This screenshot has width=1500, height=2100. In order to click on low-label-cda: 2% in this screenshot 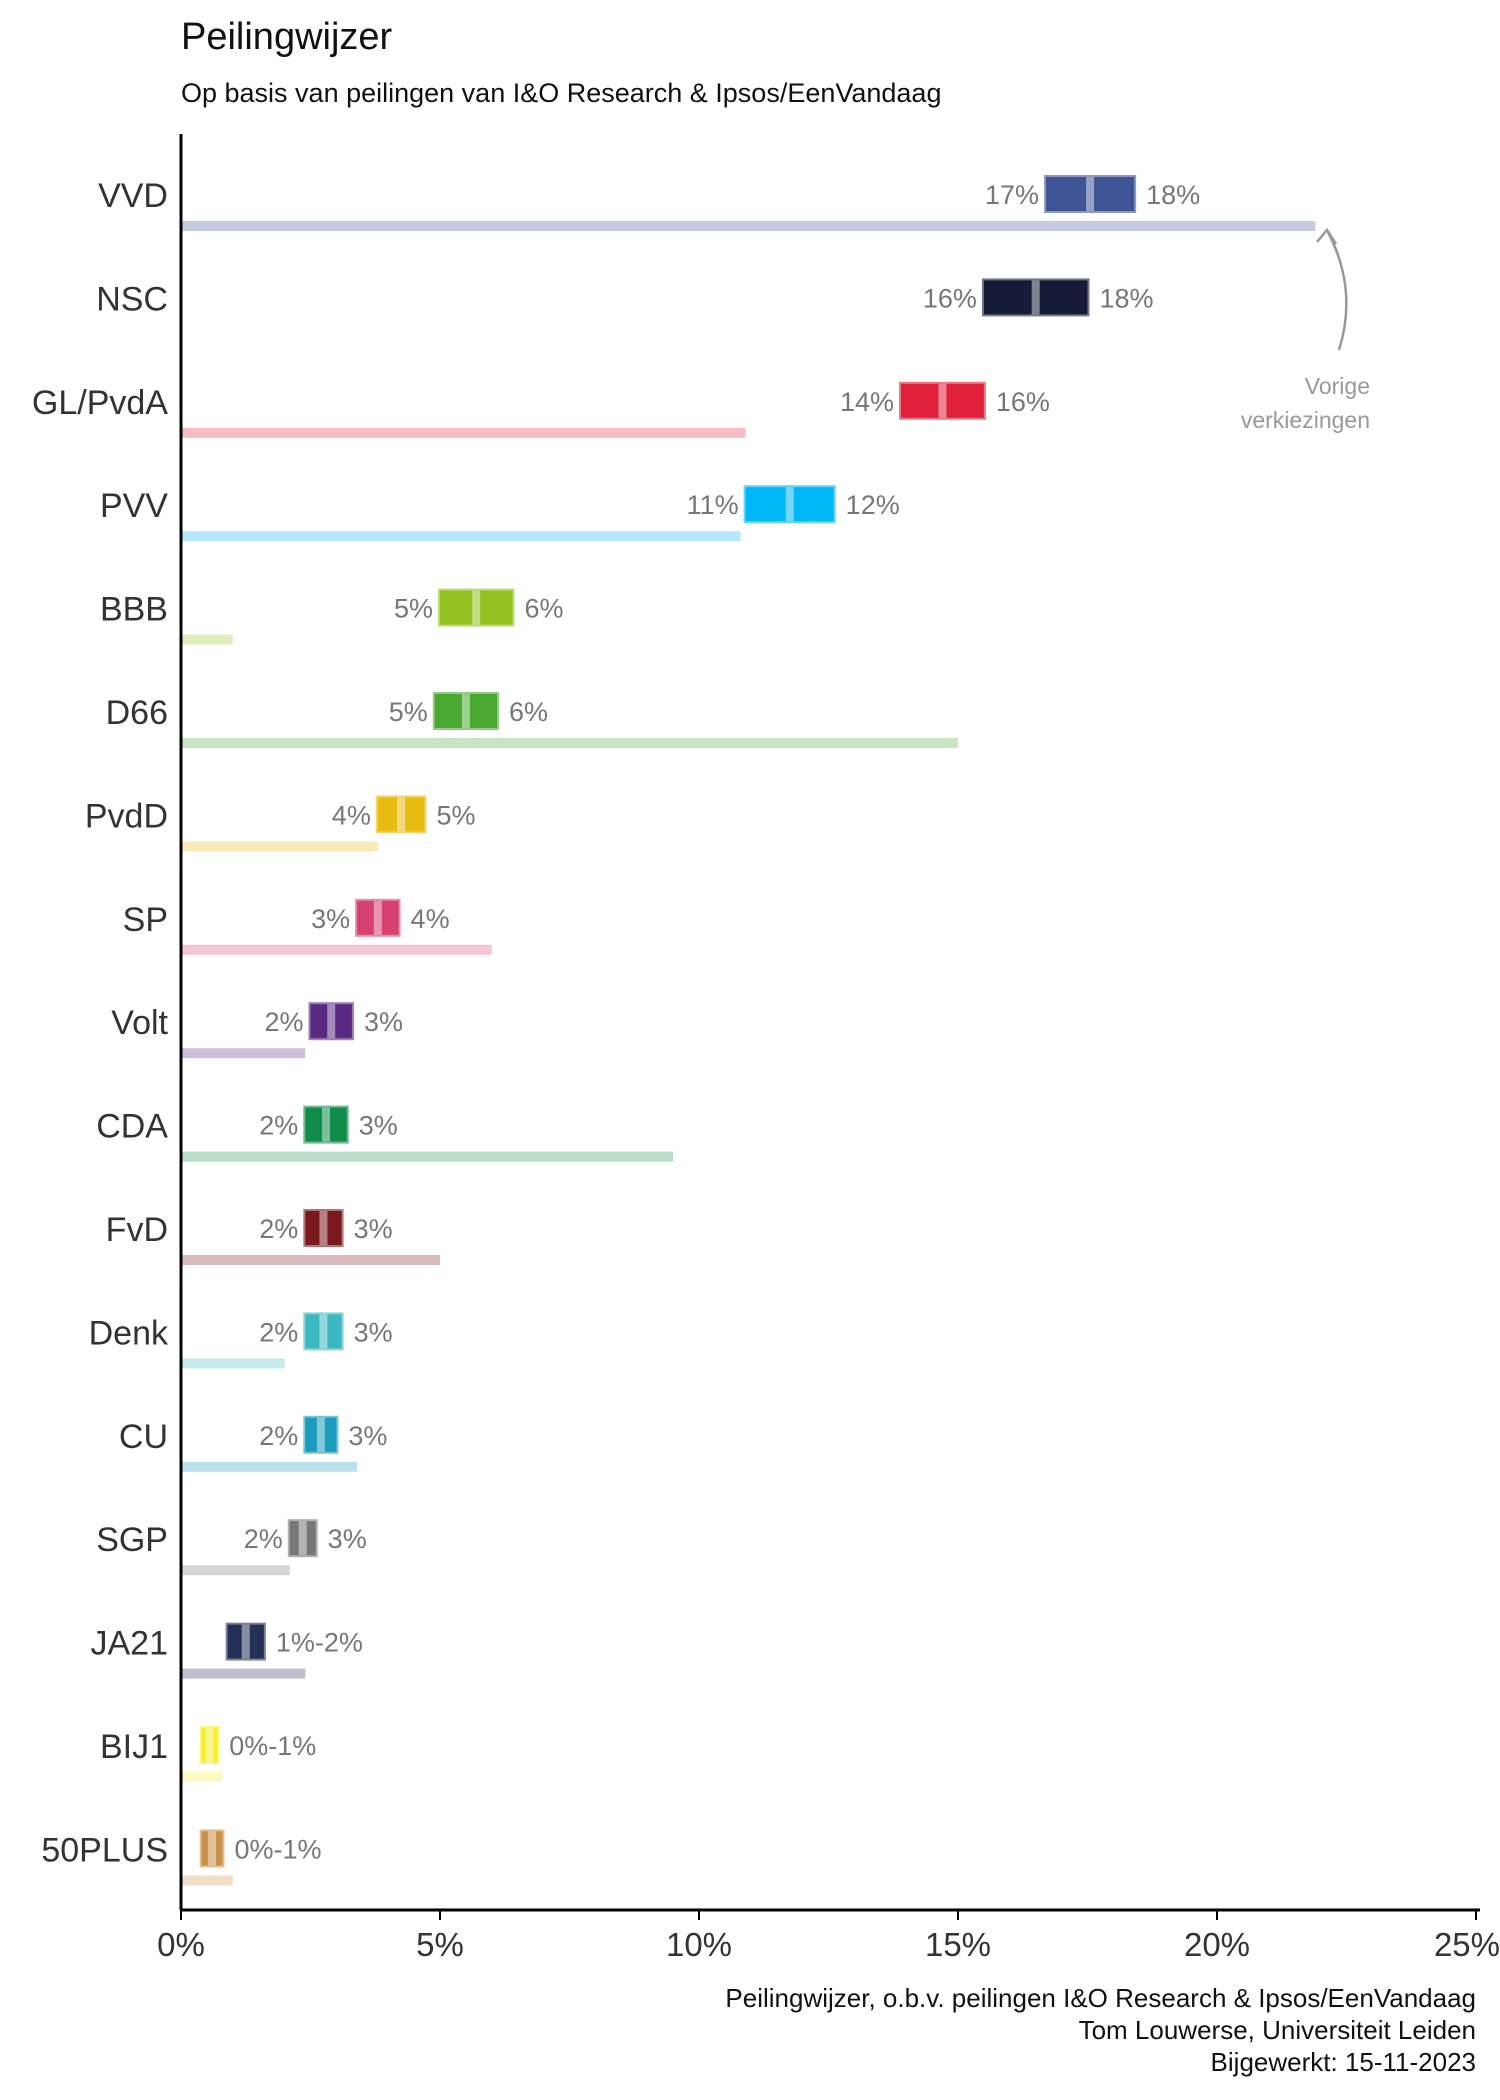, I will do `click(278, 1126)`.